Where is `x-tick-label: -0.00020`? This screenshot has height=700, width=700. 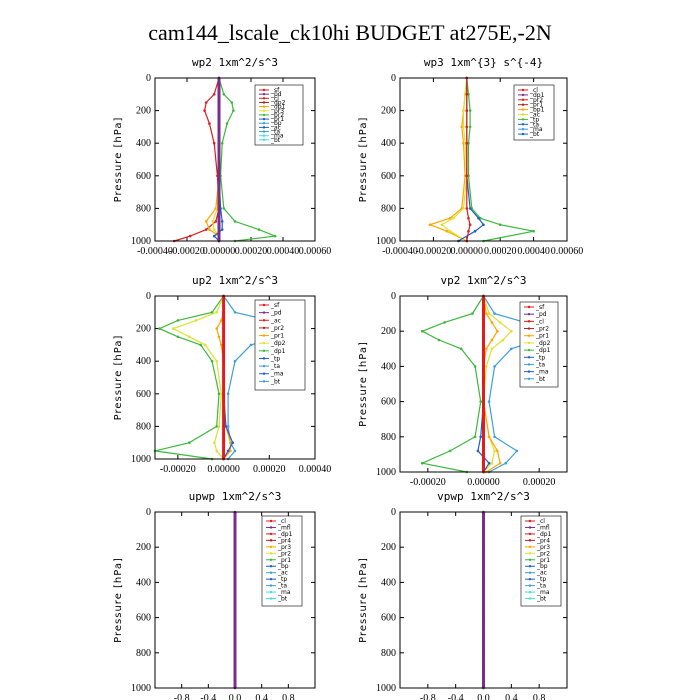 x-tick-label: -0.00020 is located at coordinates (428, 482).